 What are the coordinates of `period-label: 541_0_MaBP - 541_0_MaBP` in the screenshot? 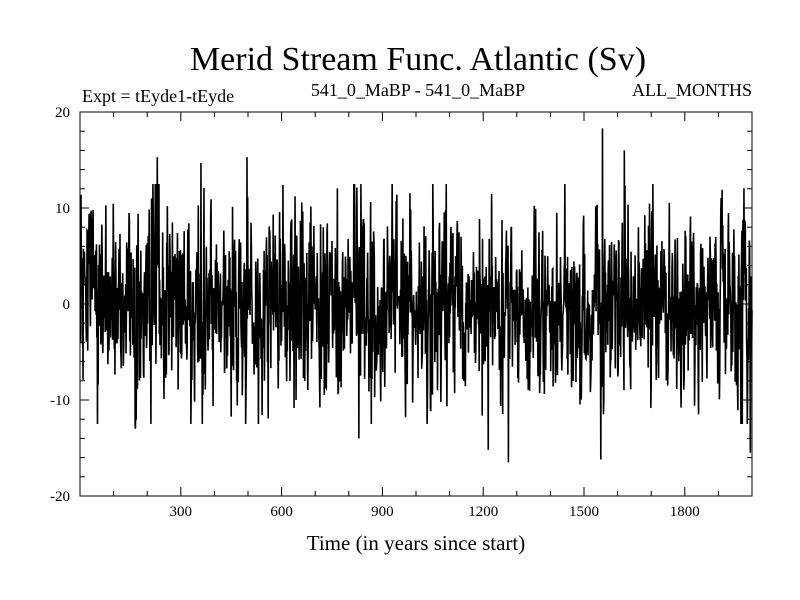 It's located at (418, 90).